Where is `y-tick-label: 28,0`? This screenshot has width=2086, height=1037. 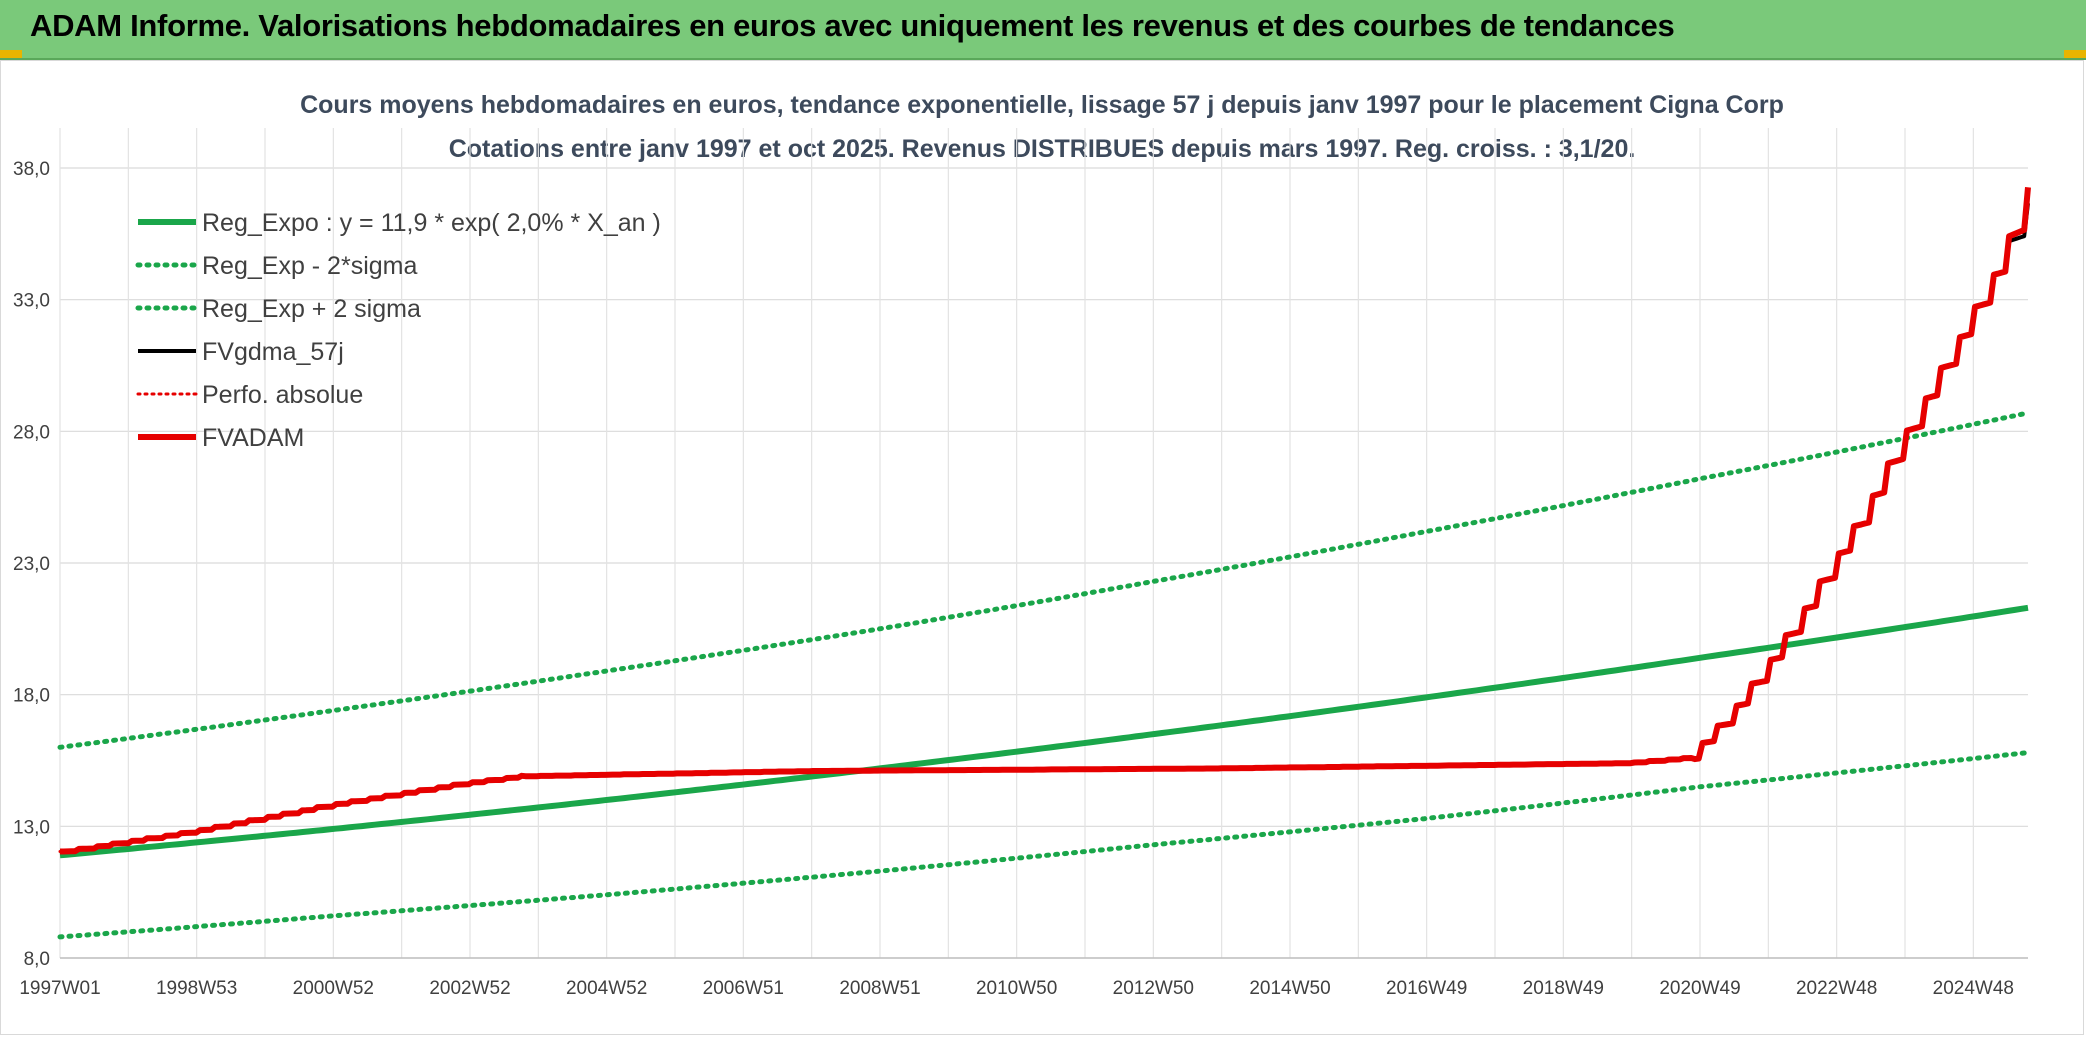
y-tick-label: 28,0 is located at coordinates (31, 432).